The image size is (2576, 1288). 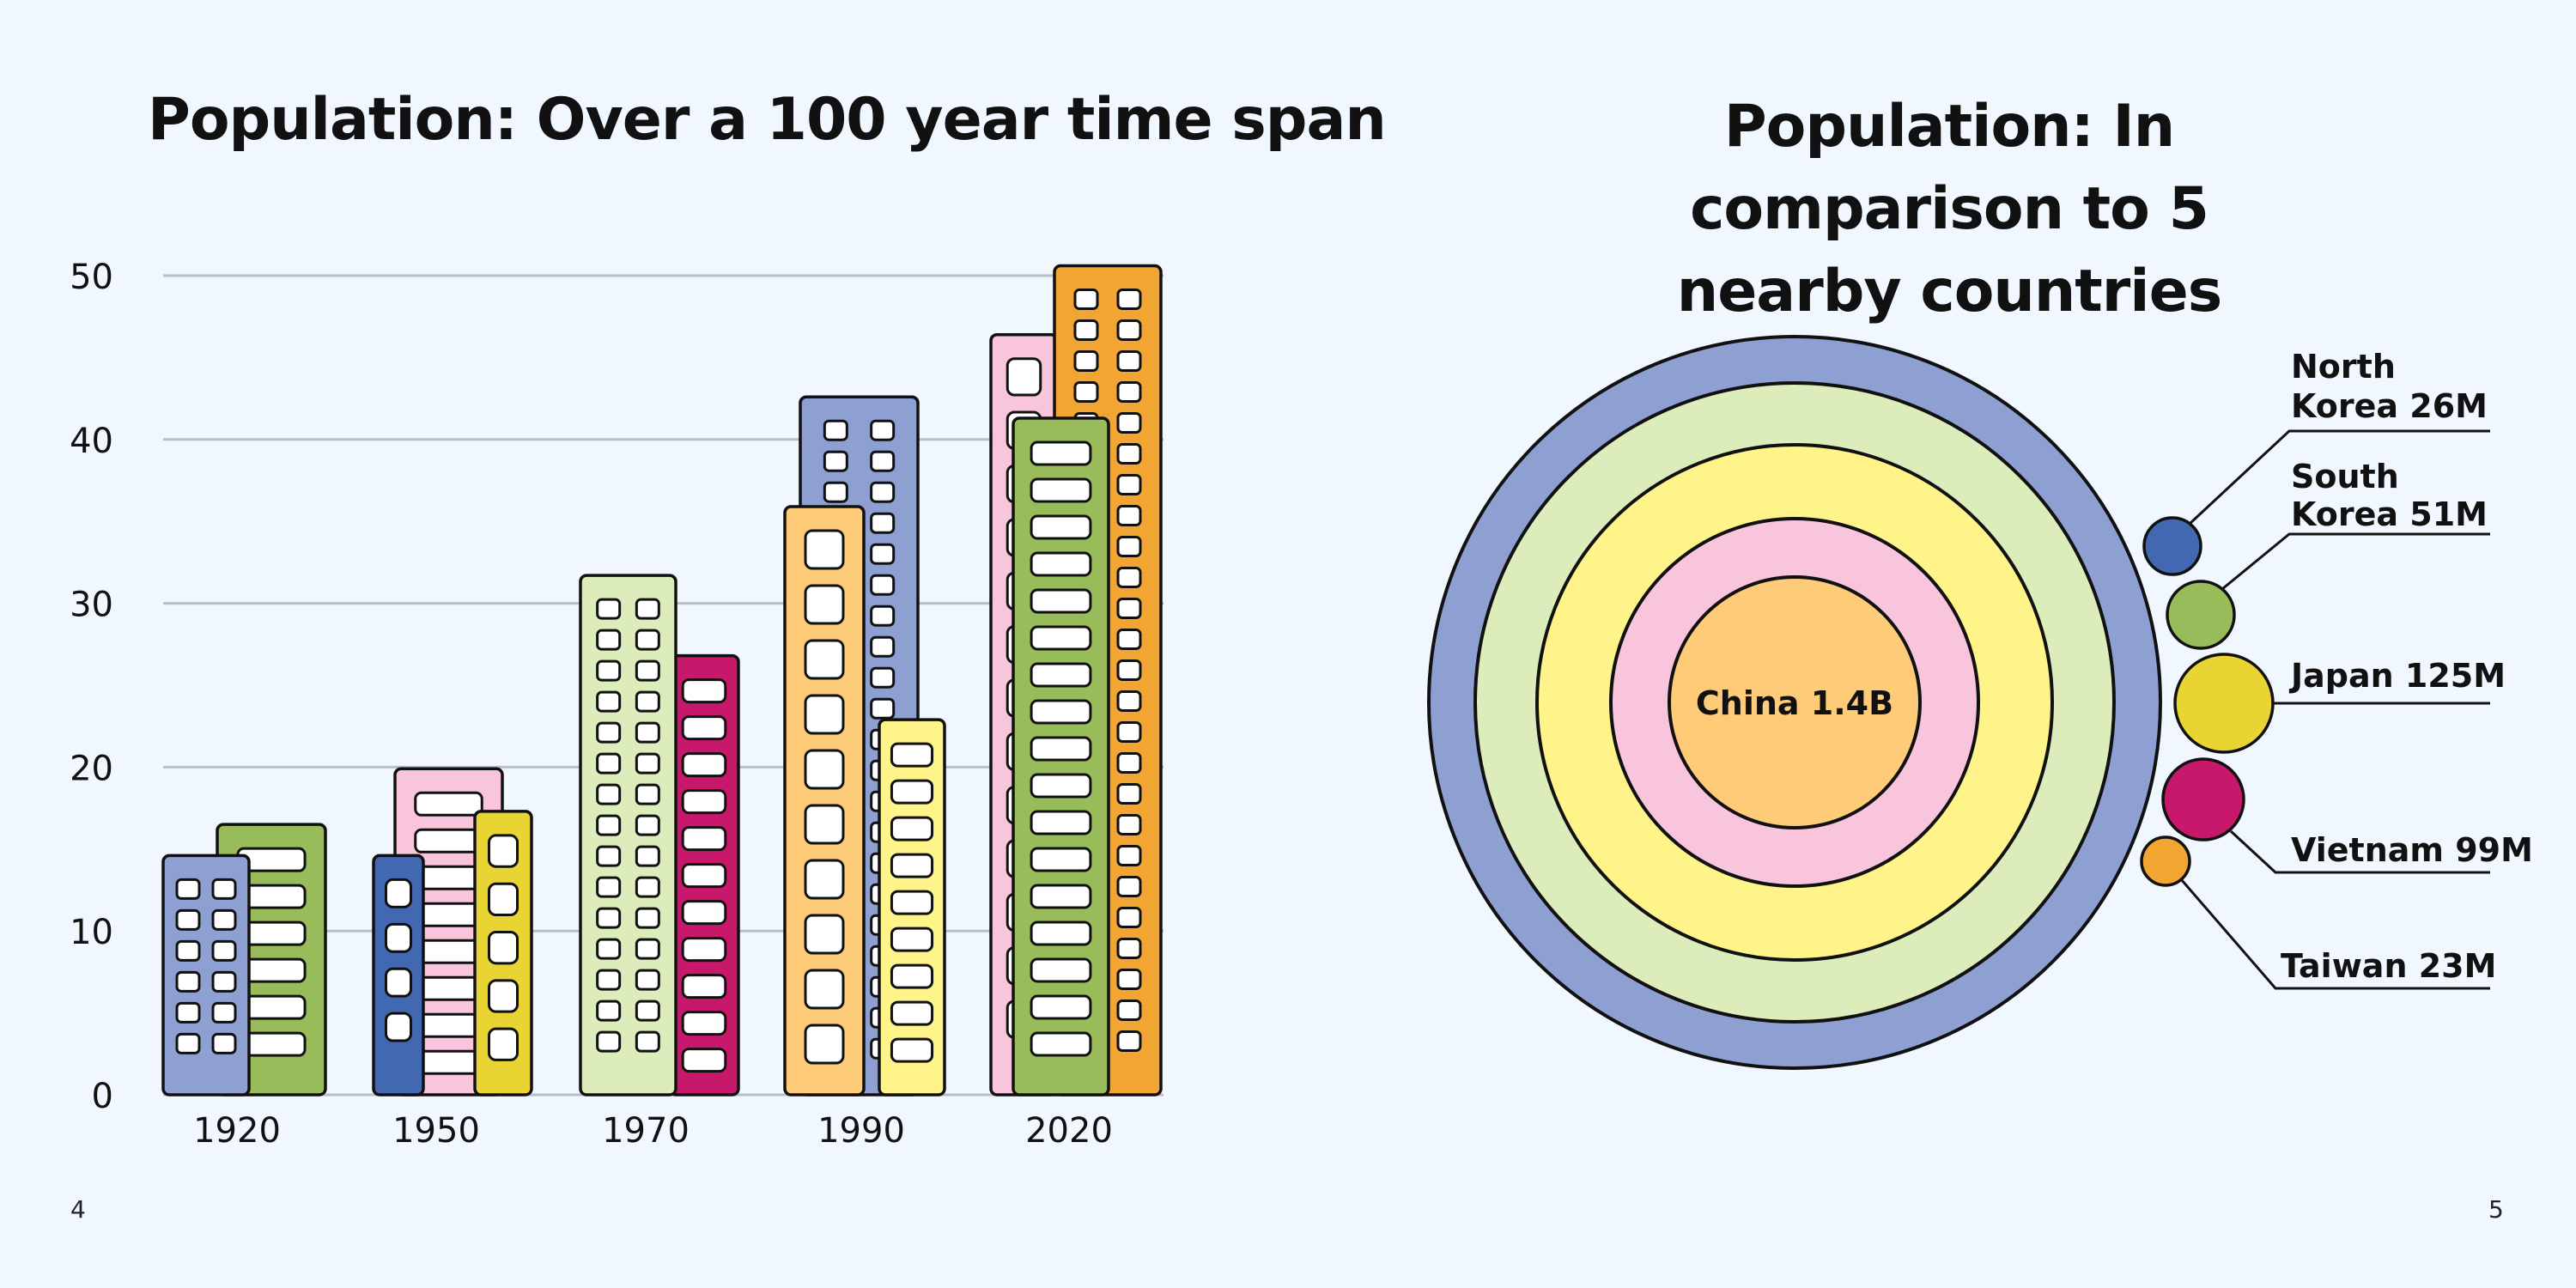 I want to click on bar-group-1970, so click(x=660, y=835).